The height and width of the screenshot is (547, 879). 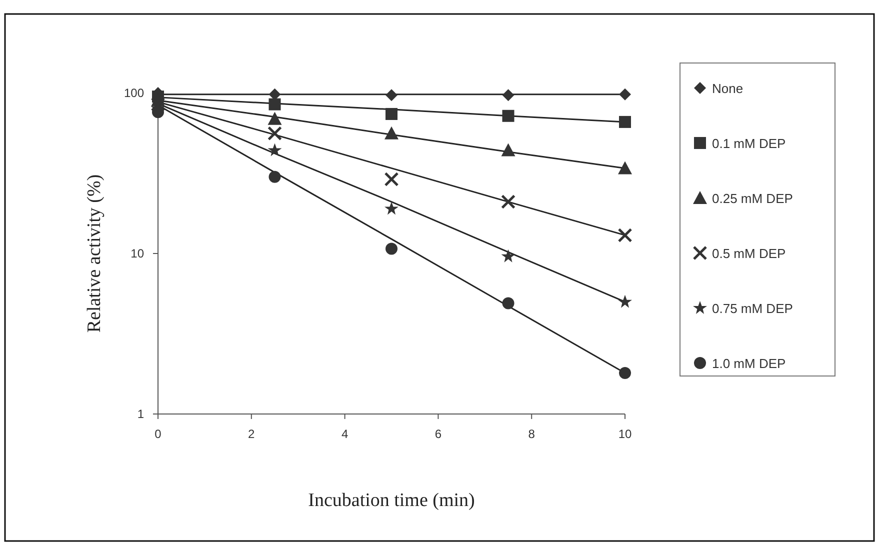 What do you see at coordinates (625, 434) in the screenshot?
I see `x-tick-label: 10` at bounding box center [625, 434].